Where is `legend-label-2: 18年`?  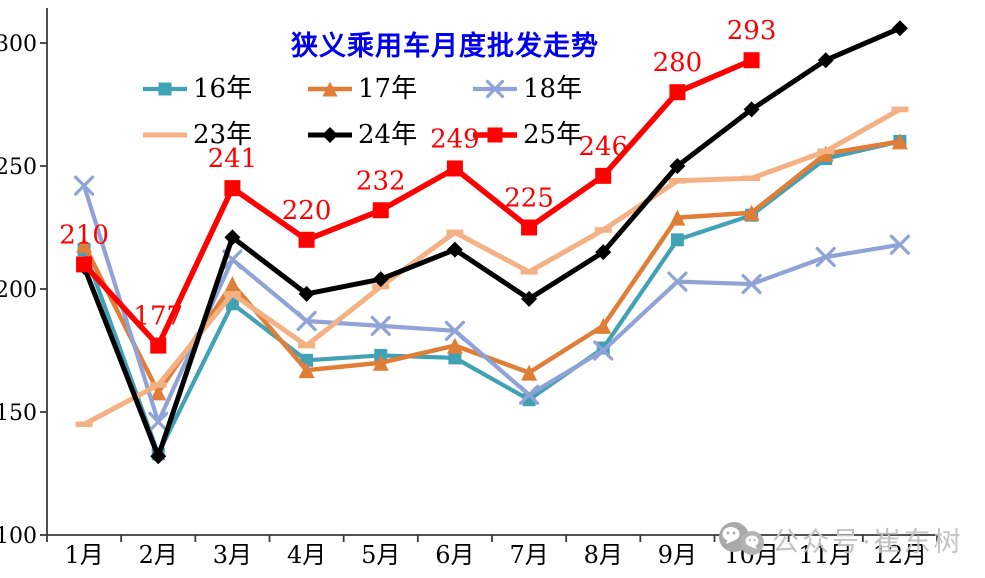
legend-label-2: 18年 is located at coordinates (553, 89).